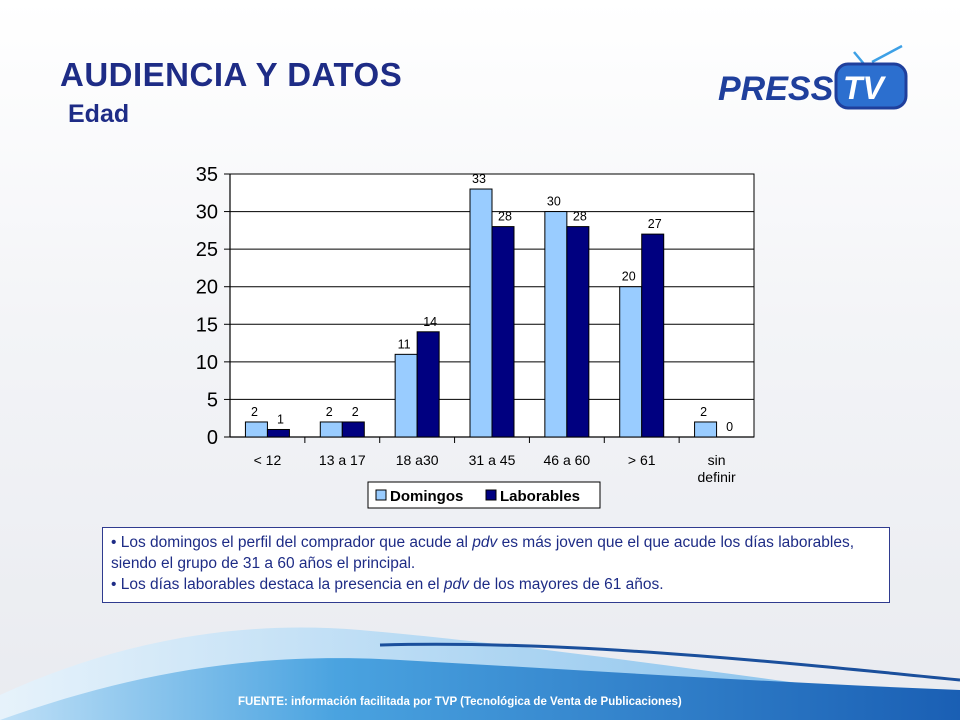 The width and height of the screenshot is (960, 720). Describe the element at coordinates (717, 460) in the screenshot. I see `x-tick-label: sin` at that location.